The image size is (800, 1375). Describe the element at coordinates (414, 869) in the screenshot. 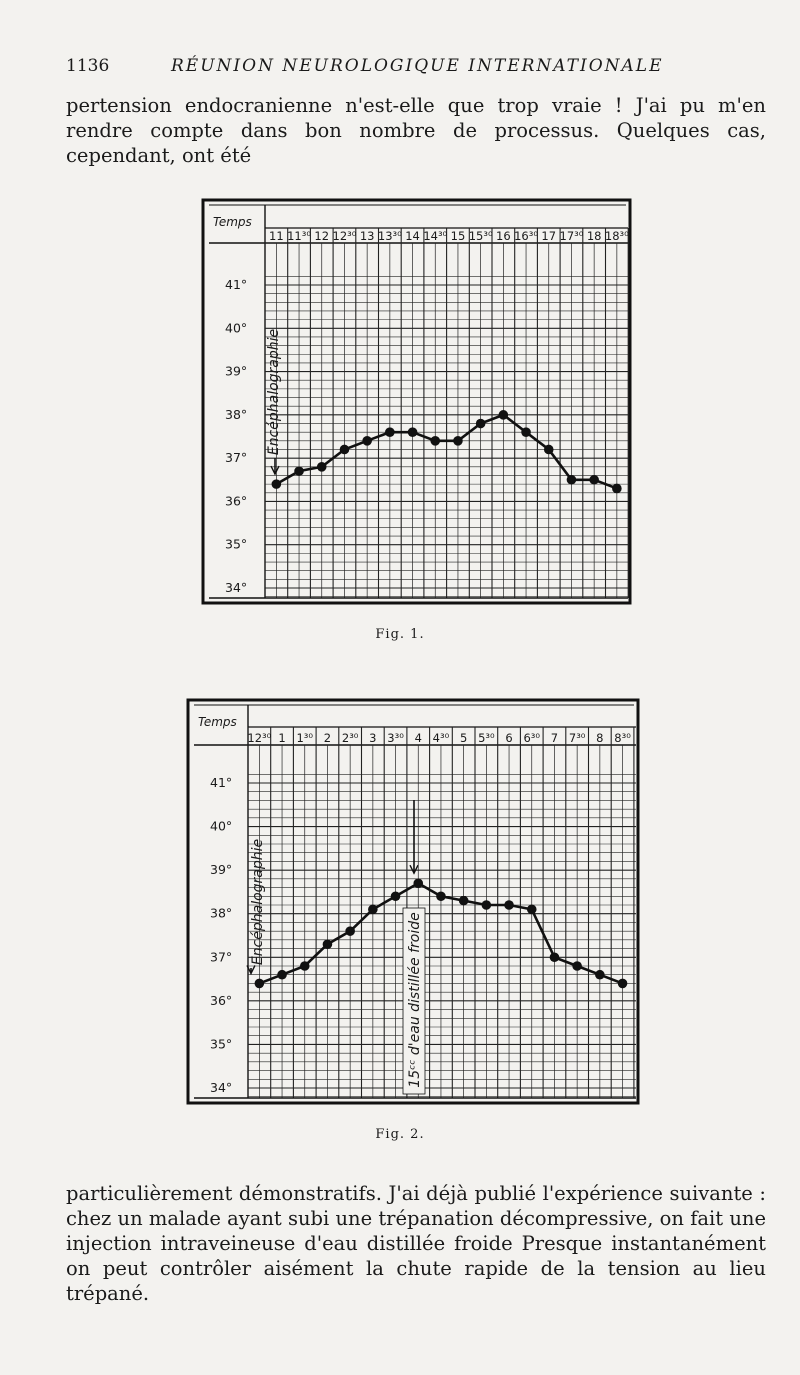

I see `injection-arrowhead` at that location.